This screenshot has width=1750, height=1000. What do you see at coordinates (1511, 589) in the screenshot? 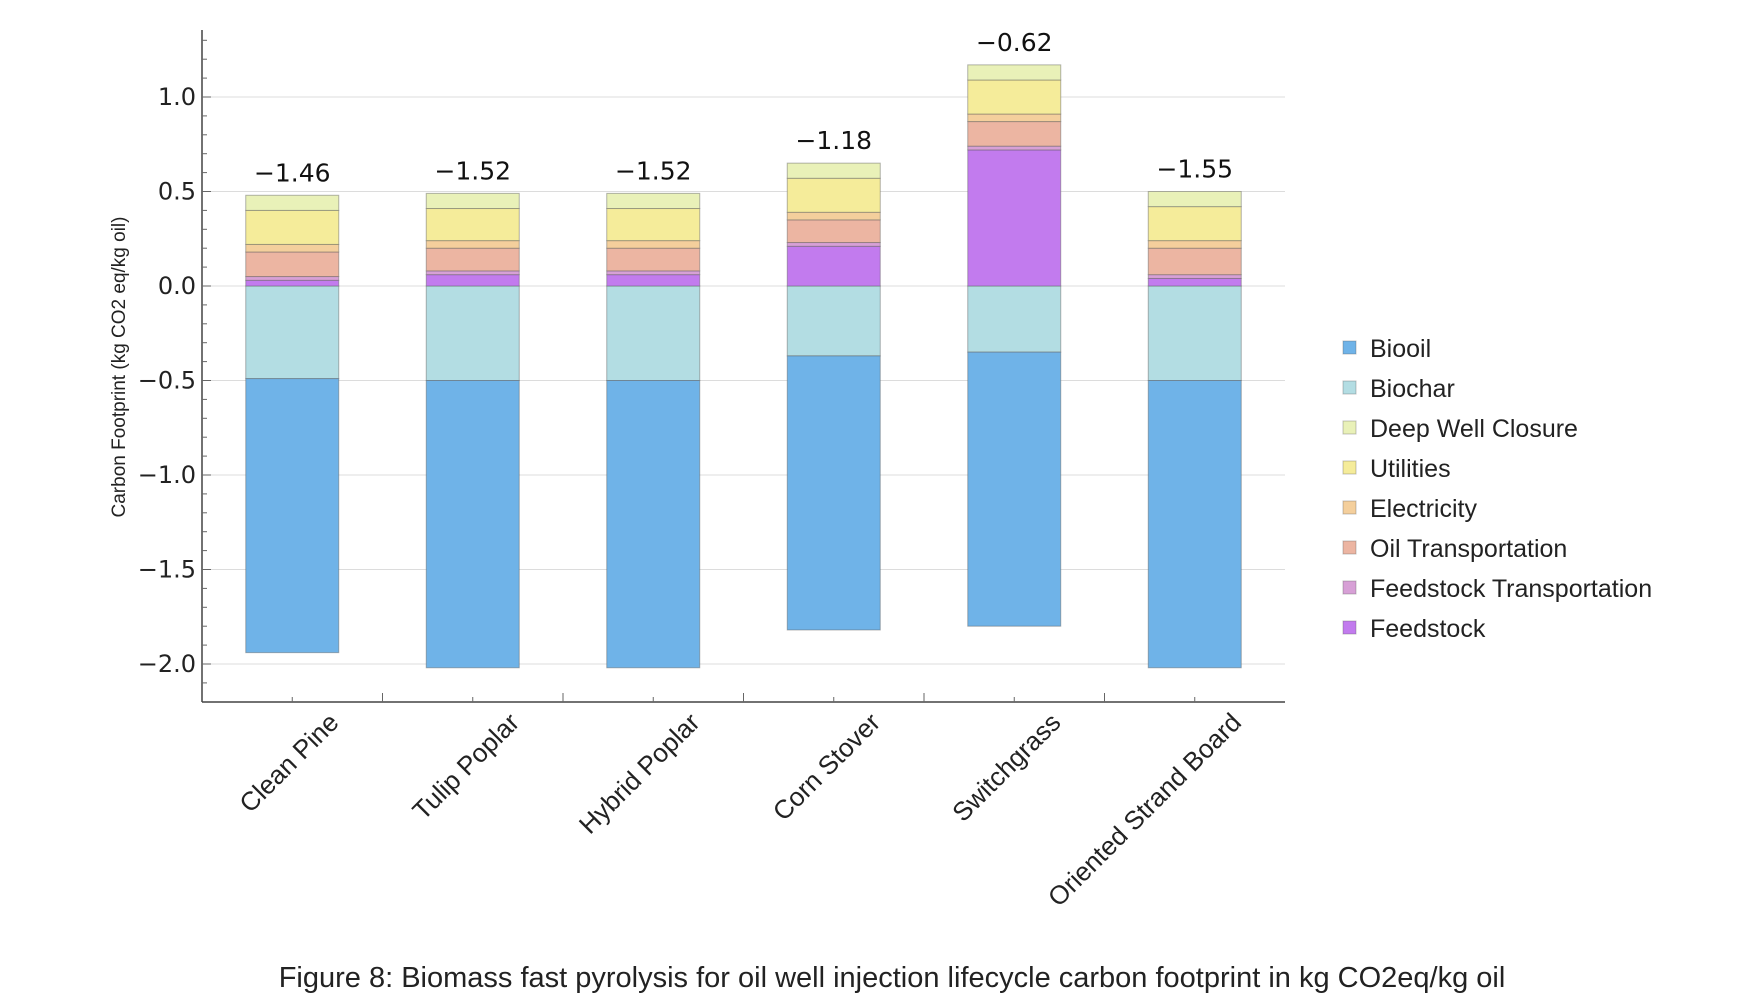
I see `legend-label: Feedstock Transportation` at bounding box center [1511, 589].